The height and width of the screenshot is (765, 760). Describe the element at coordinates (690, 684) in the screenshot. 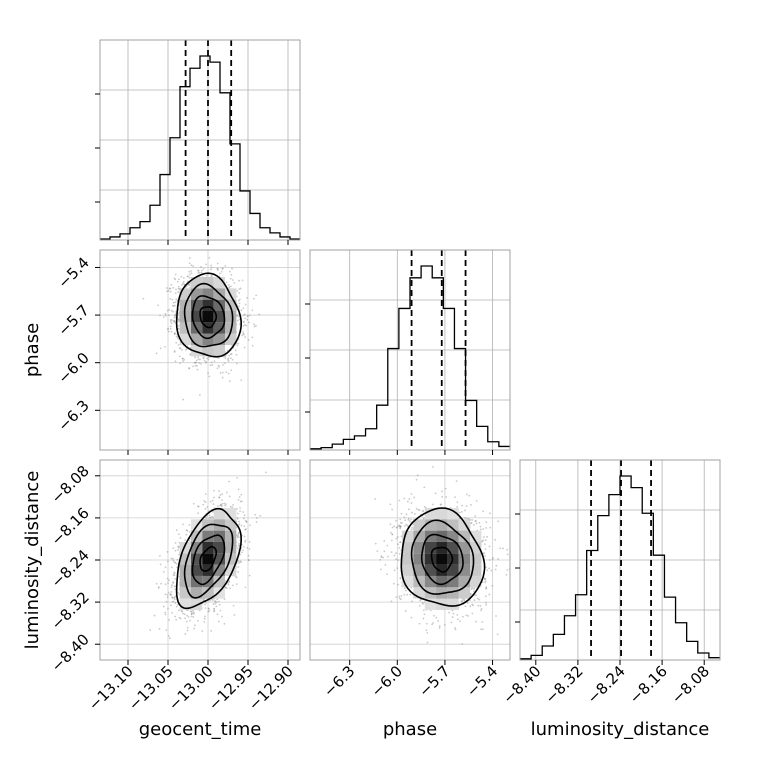

I see `x-tick-label-luminosity_distance: −8.08` at that location.